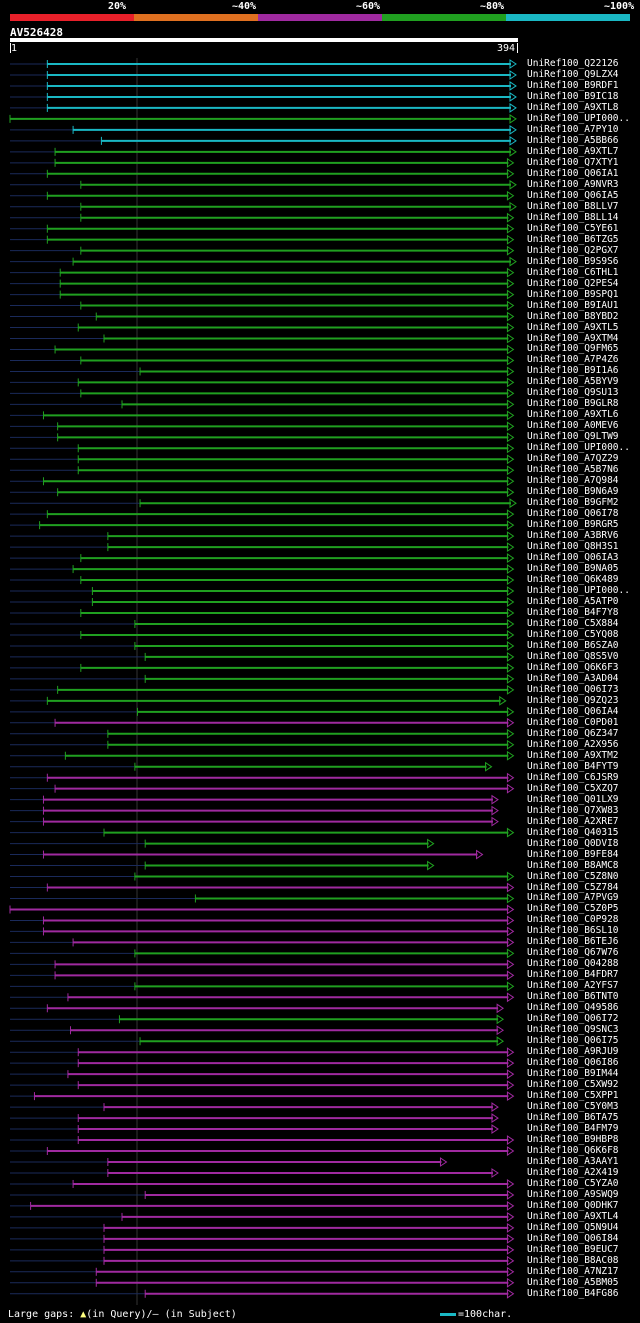 The image size is (640, 1323). Describe the element at coordinates (573, 569) in the screenshot. I see `hit-label: UniRef100_B9NA05` at that location.